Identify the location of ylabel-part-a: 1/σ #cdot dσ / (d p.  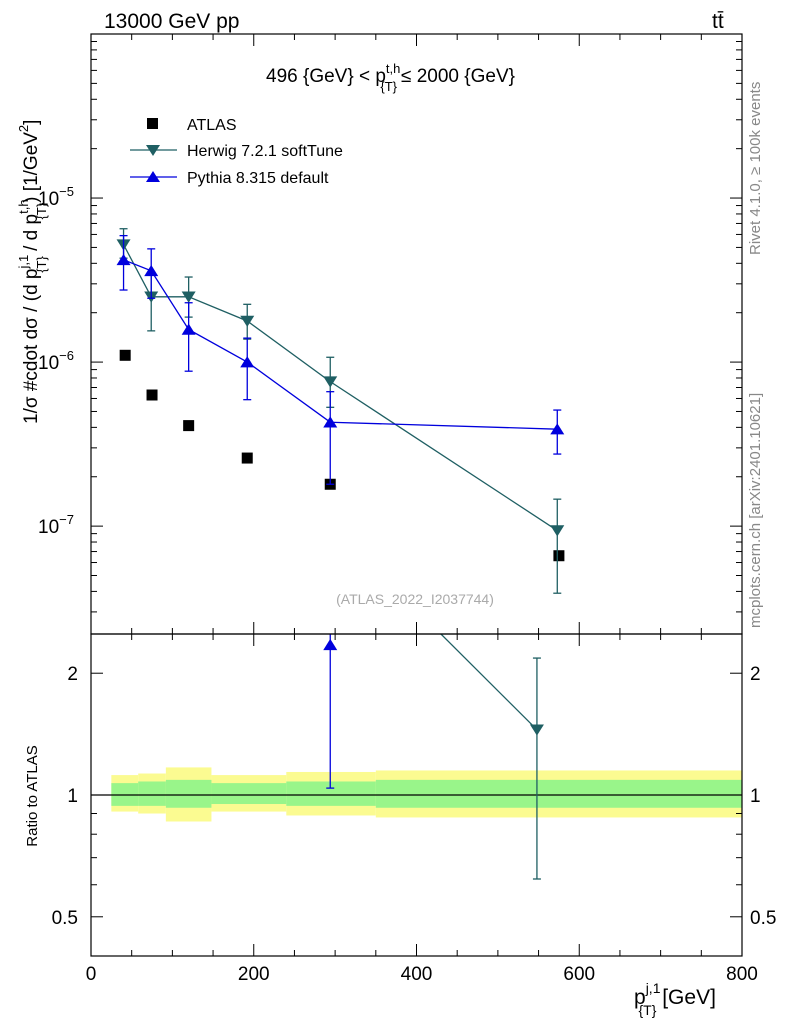
(31, 346).